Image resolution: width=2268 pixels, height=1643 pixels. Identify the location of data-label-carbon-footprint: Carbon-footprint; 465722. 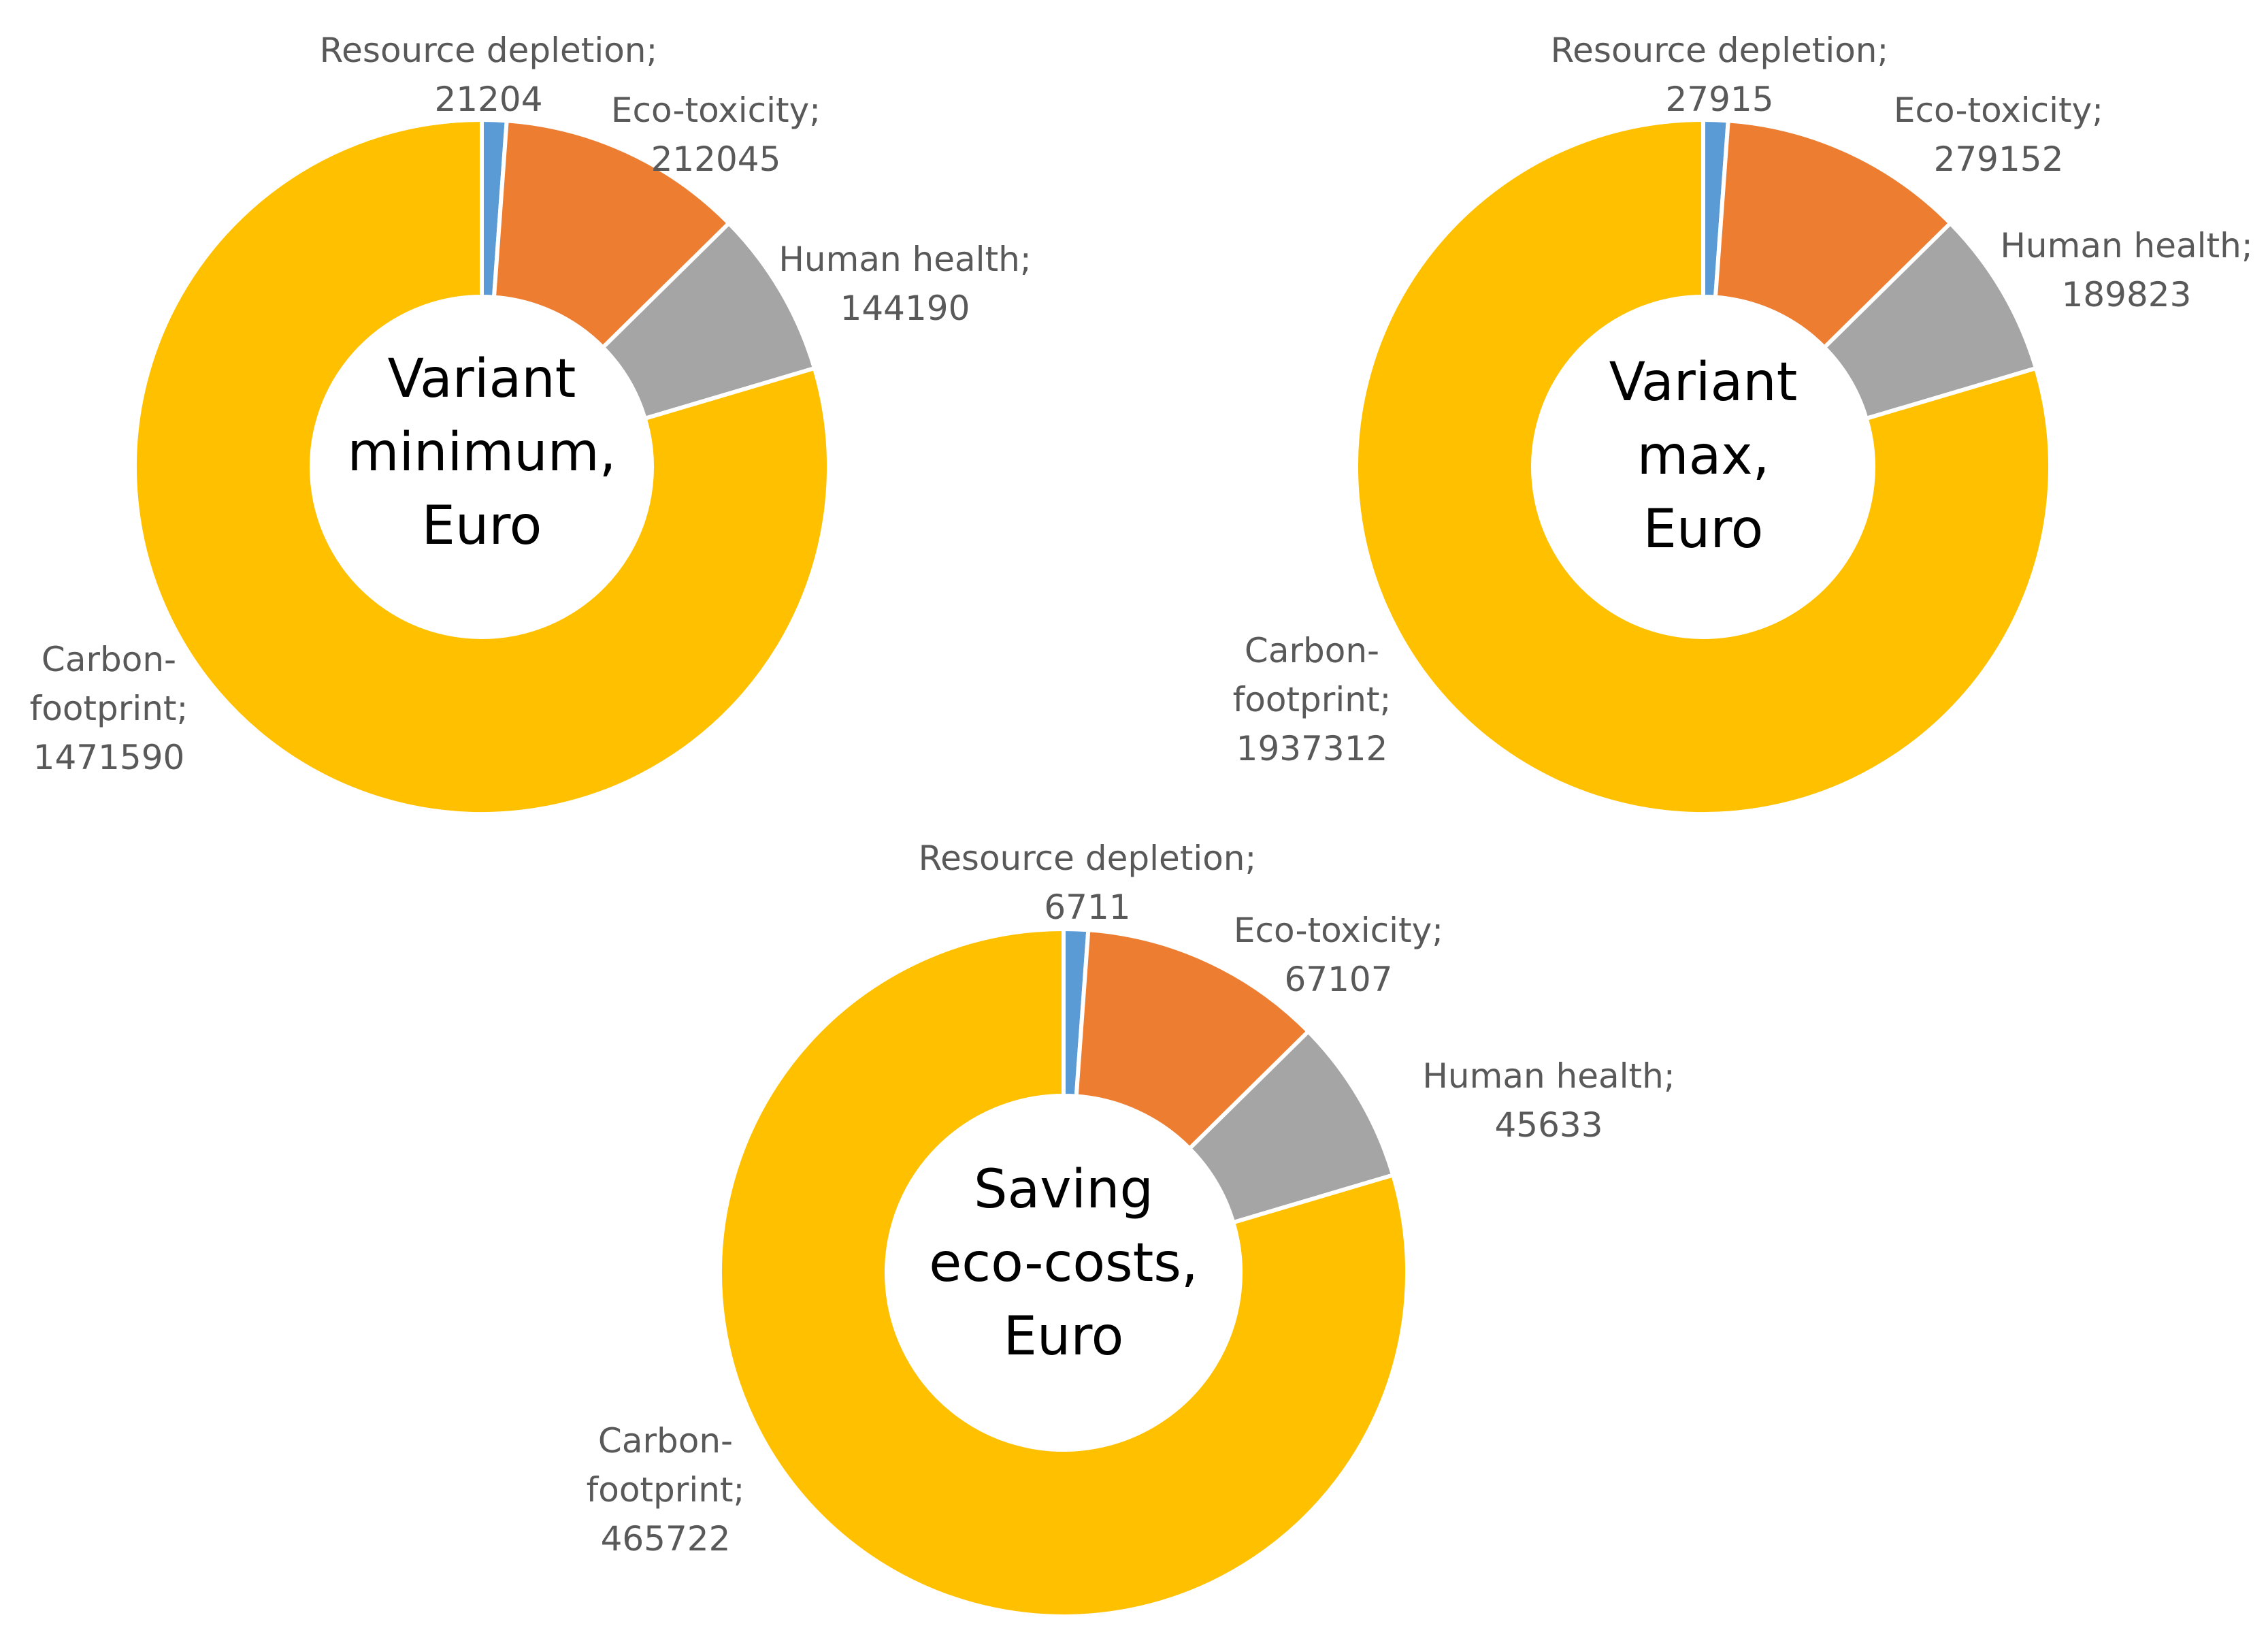
(666, 1490).